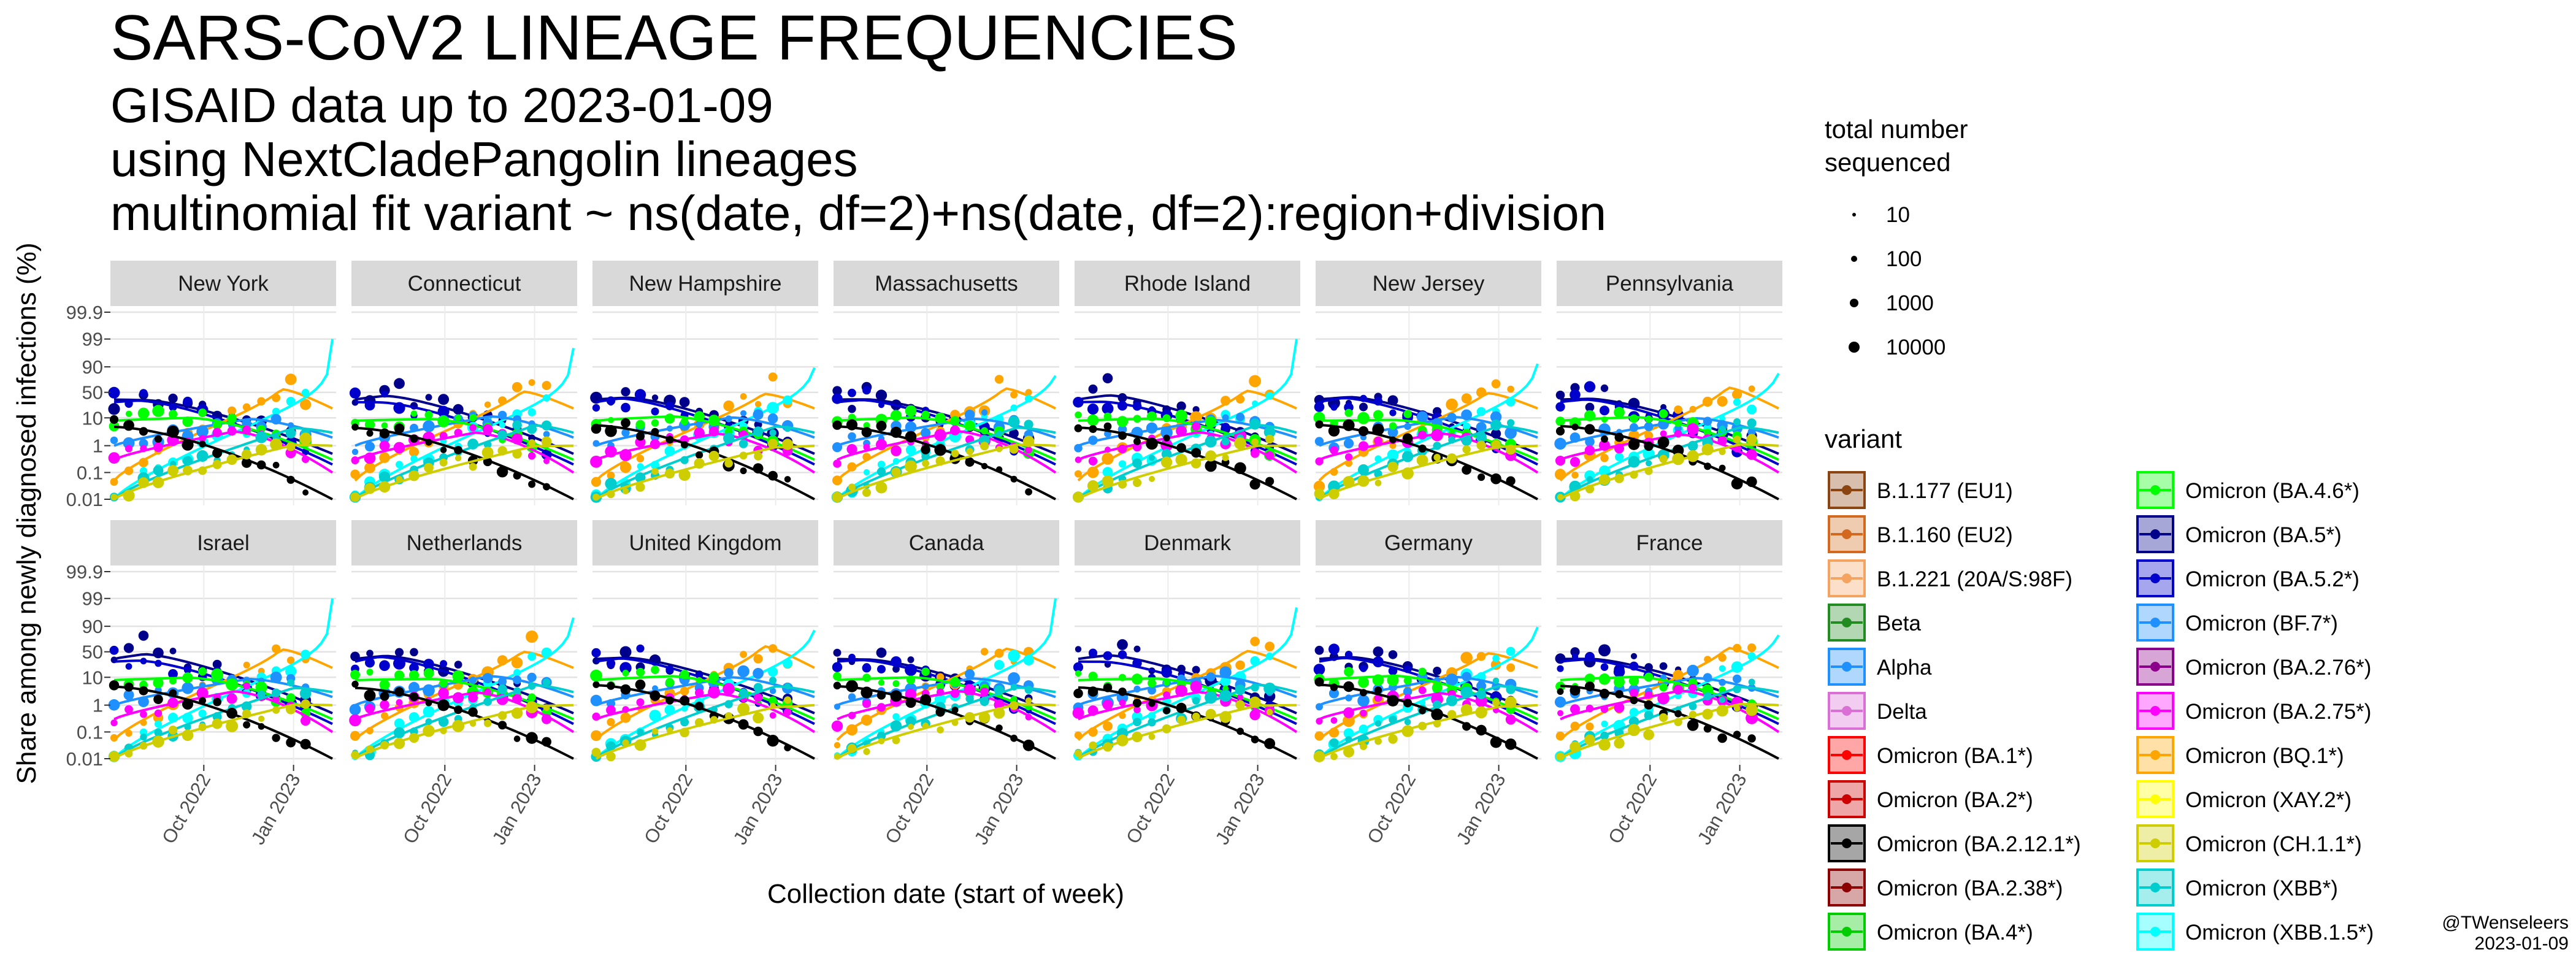  What do you see at coordinates (464, 284) in the screenshot?
I see `facet-label: Connecticut` at bounding box center [464, 284].